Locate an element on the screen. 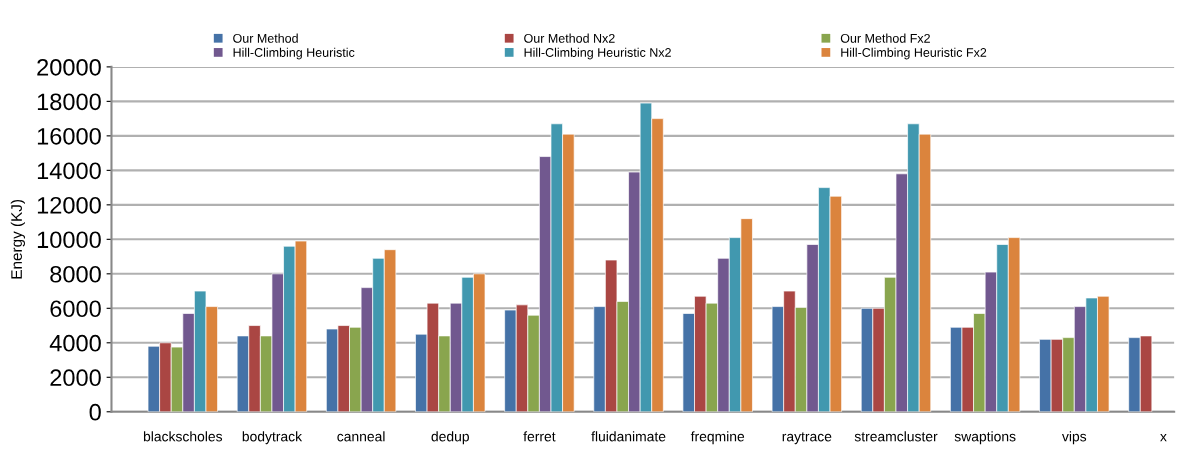 This screenshot has width=1186, height=455. legend-label: Hill-Climbing Heuristic Nx2 is located at coordinates (597, 53).